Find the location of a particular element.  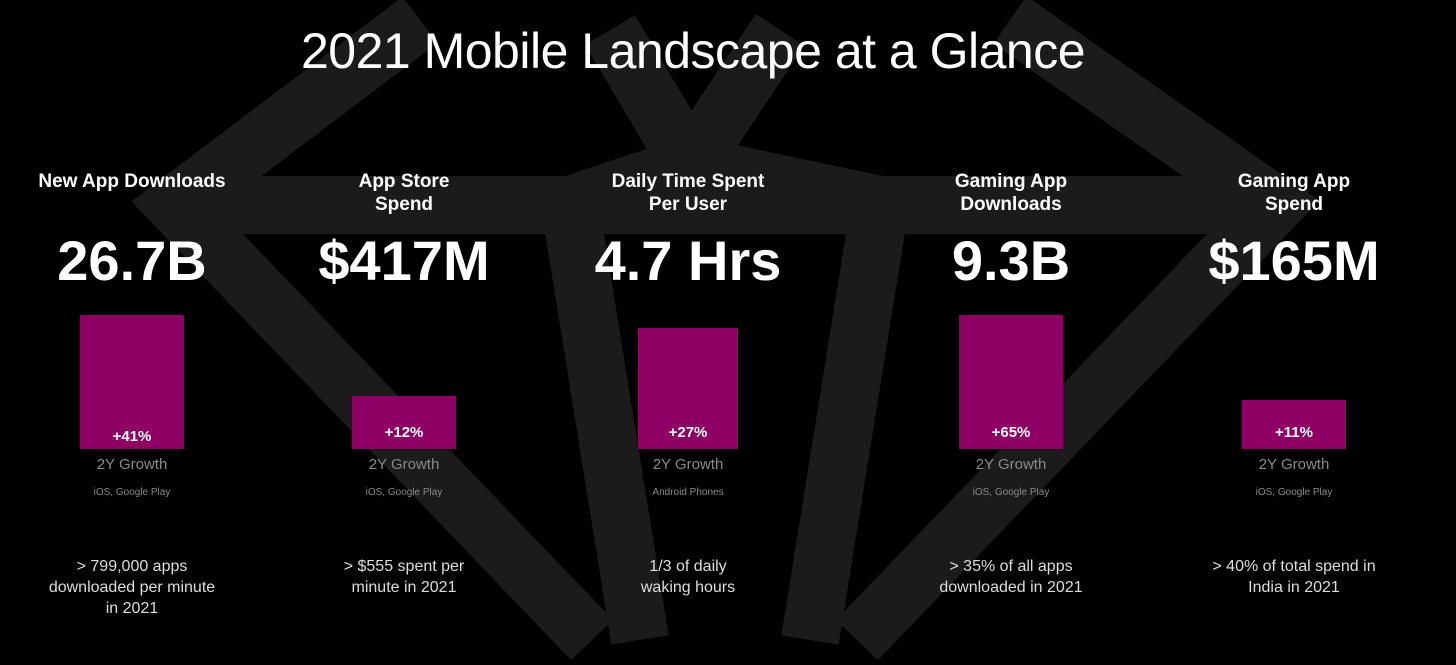

metric-note-text: > 35% of all apps downloaded in 2021 is located at coordinates (1011, 577).